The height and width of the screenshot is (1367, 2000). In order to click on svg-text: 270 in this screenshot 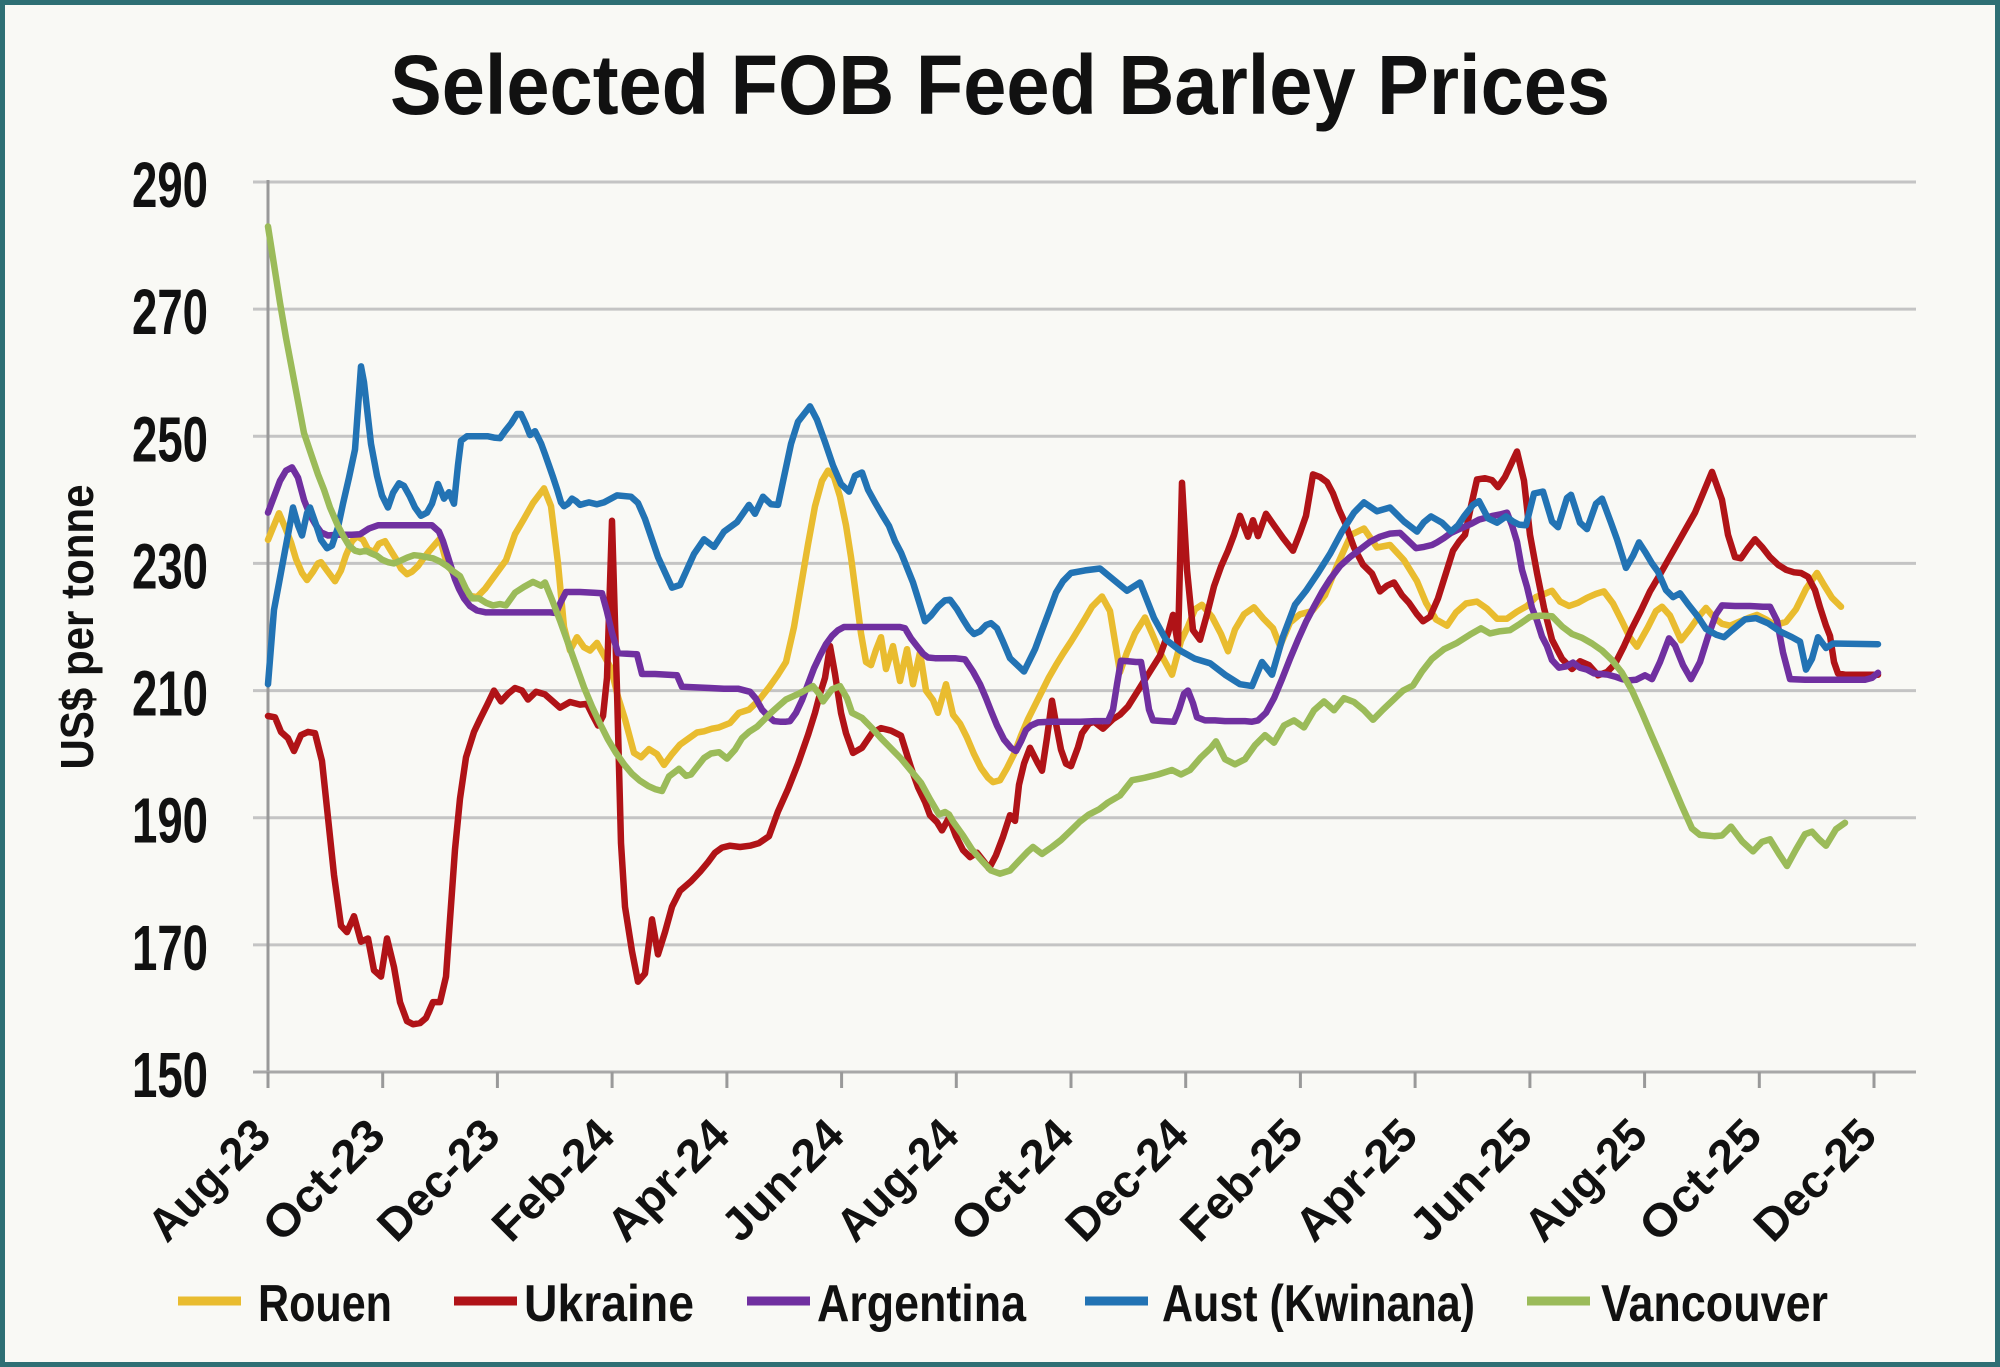, I will do `click(170, 312)`.